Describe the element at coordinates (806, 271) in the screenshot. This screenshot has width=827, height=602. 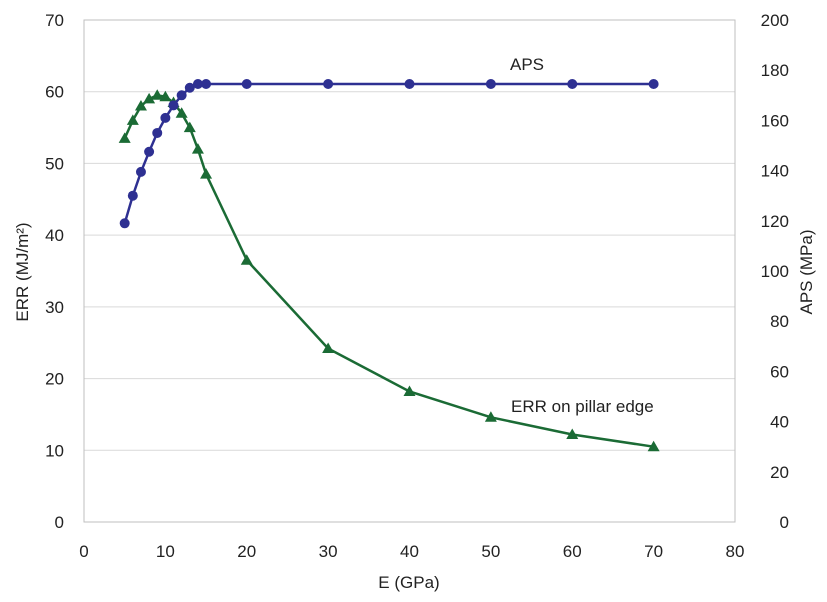
I see `y2-axis-title: APS (MPa)` at that location.